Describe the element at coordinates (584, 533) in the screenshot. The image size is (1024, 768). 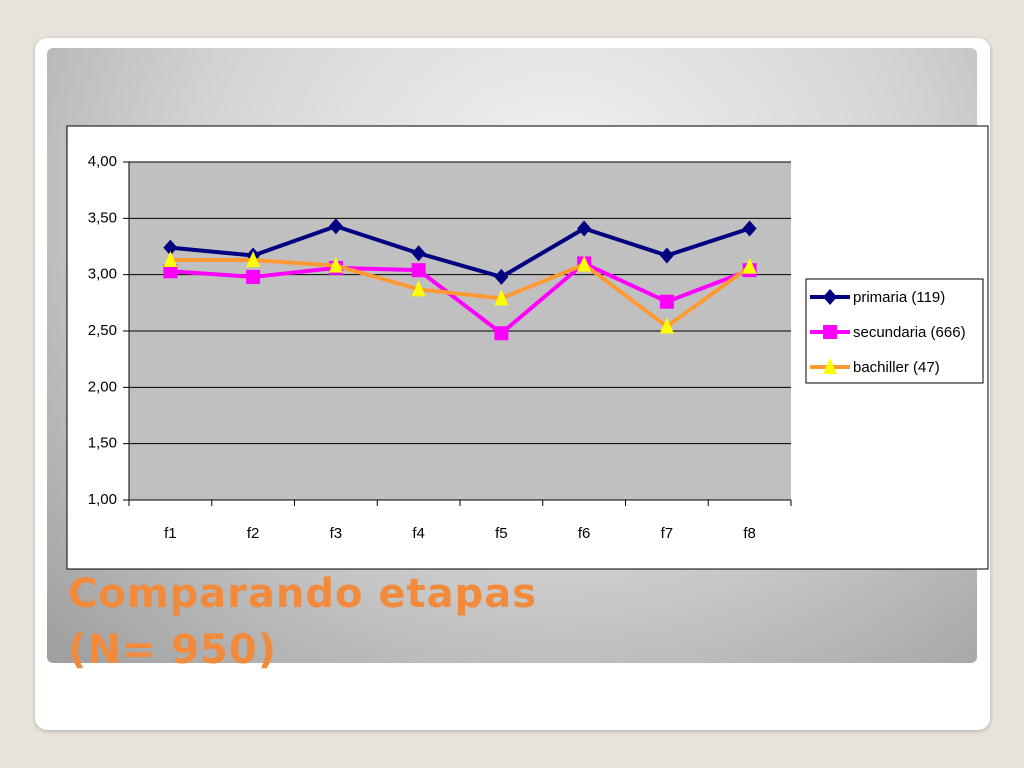
I see `x-tick-label: f6` at that location.